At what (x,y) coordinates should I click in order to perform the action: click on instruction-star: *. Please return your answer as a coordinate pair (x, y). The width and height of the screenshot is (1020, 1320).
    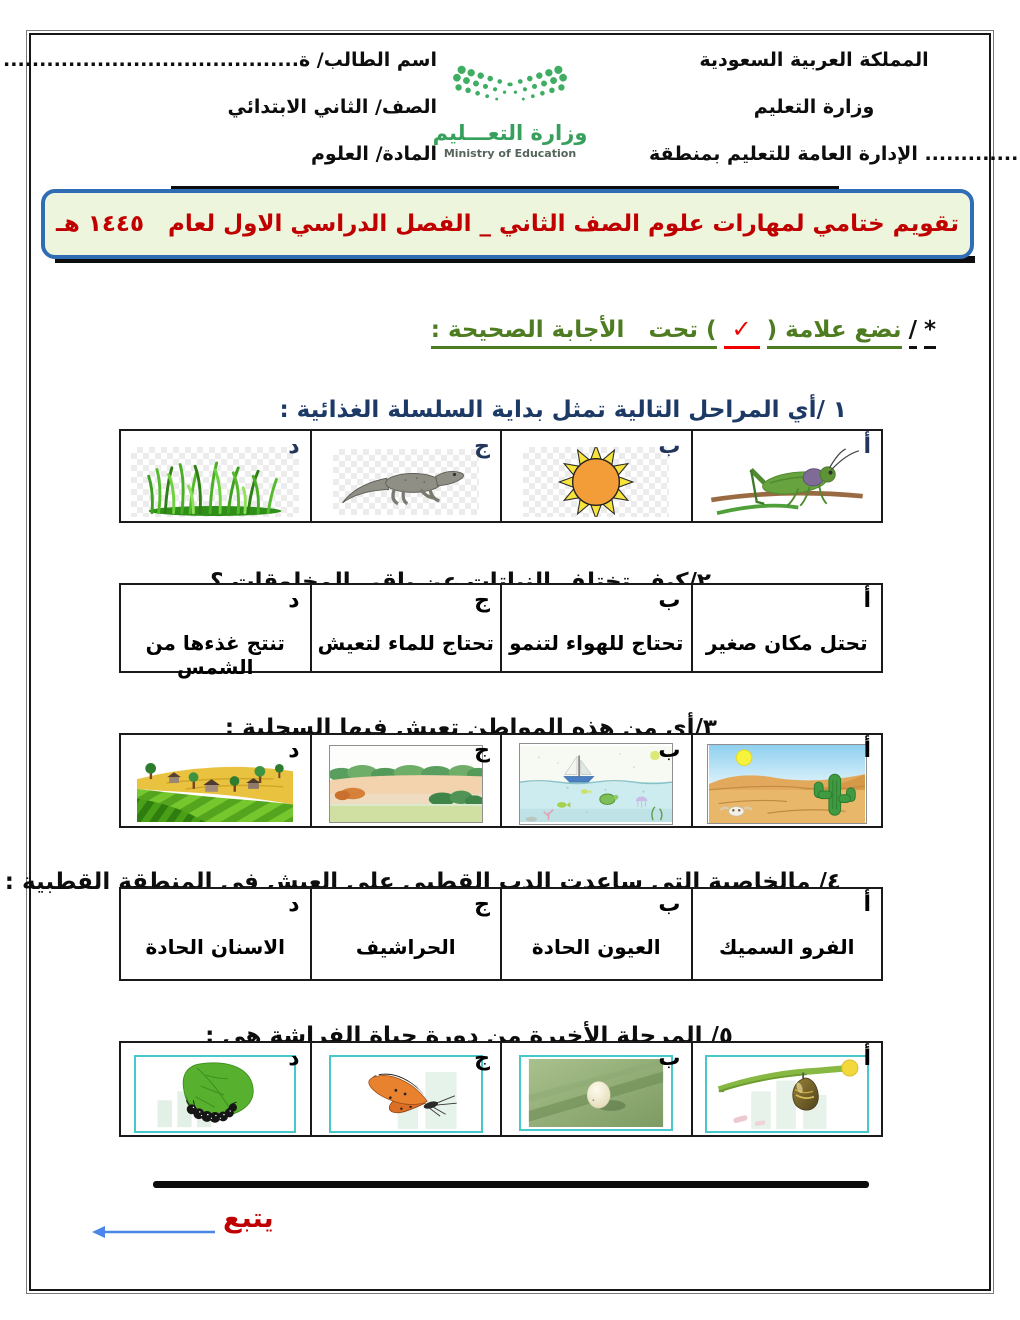
    Looking at the image, I should click on (929, 333).